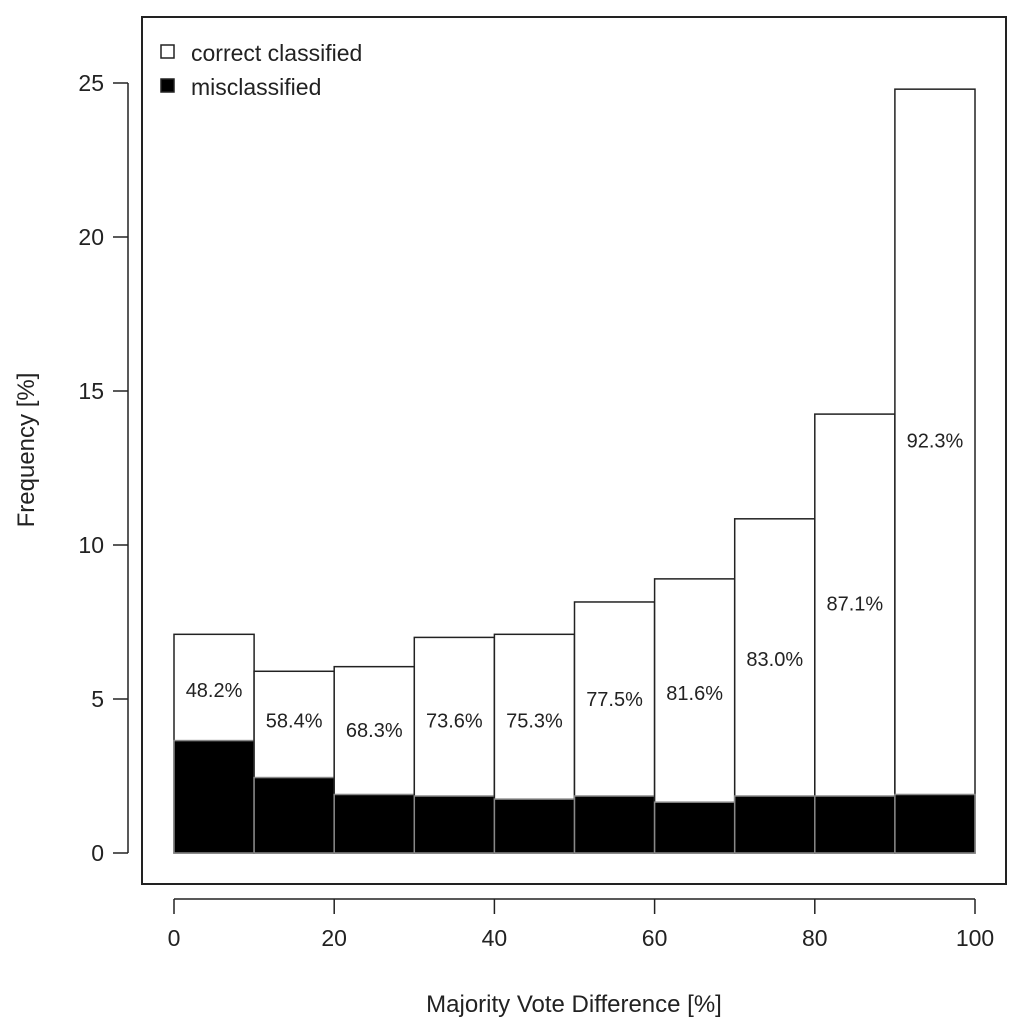 This screenshot has height=1032, width=1024. Describe the element at coordinates (614, 700) in the screenshot. I see `bar-label-5: 77.5%` at that location.